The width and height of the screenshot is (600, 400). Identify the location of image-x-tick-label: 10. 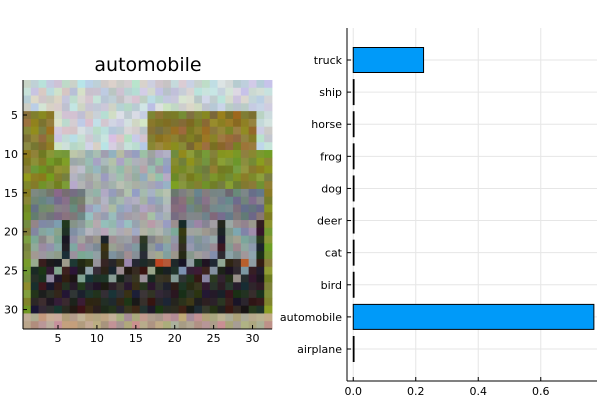
(97, 338).